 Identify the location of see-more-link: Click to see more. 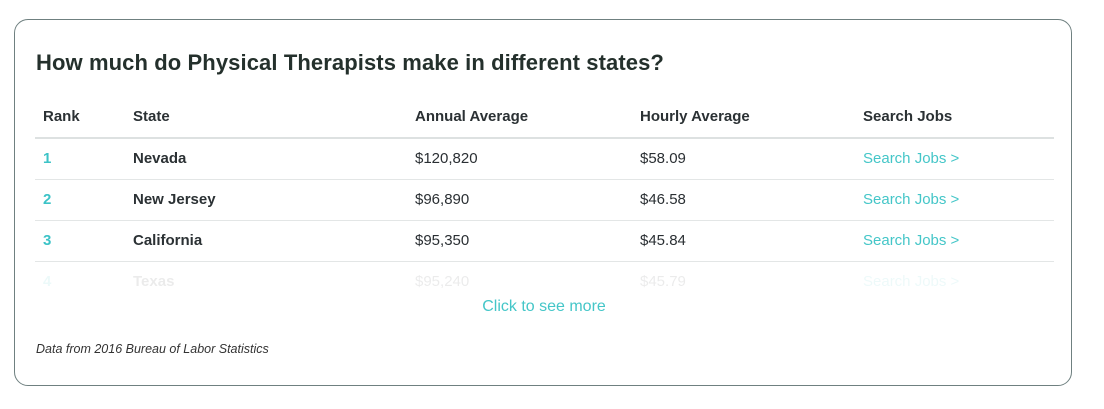
(544, 306).